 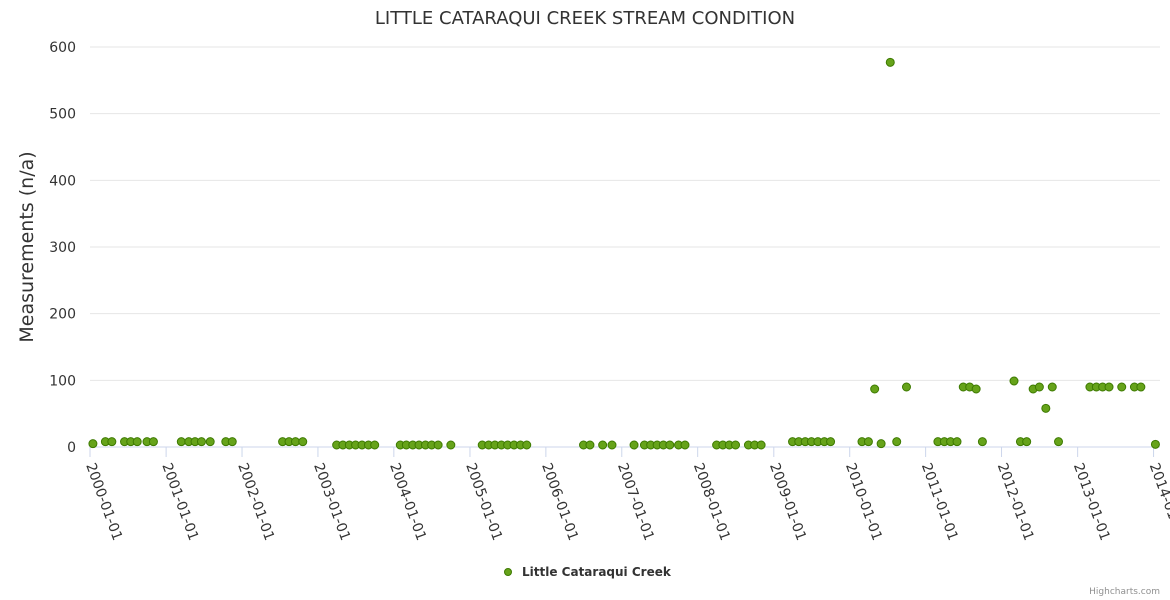 What do you see at coordinates (508, 572) in the screenshot?
I see `legend-marker-icon` at bounding box center [508, 572].